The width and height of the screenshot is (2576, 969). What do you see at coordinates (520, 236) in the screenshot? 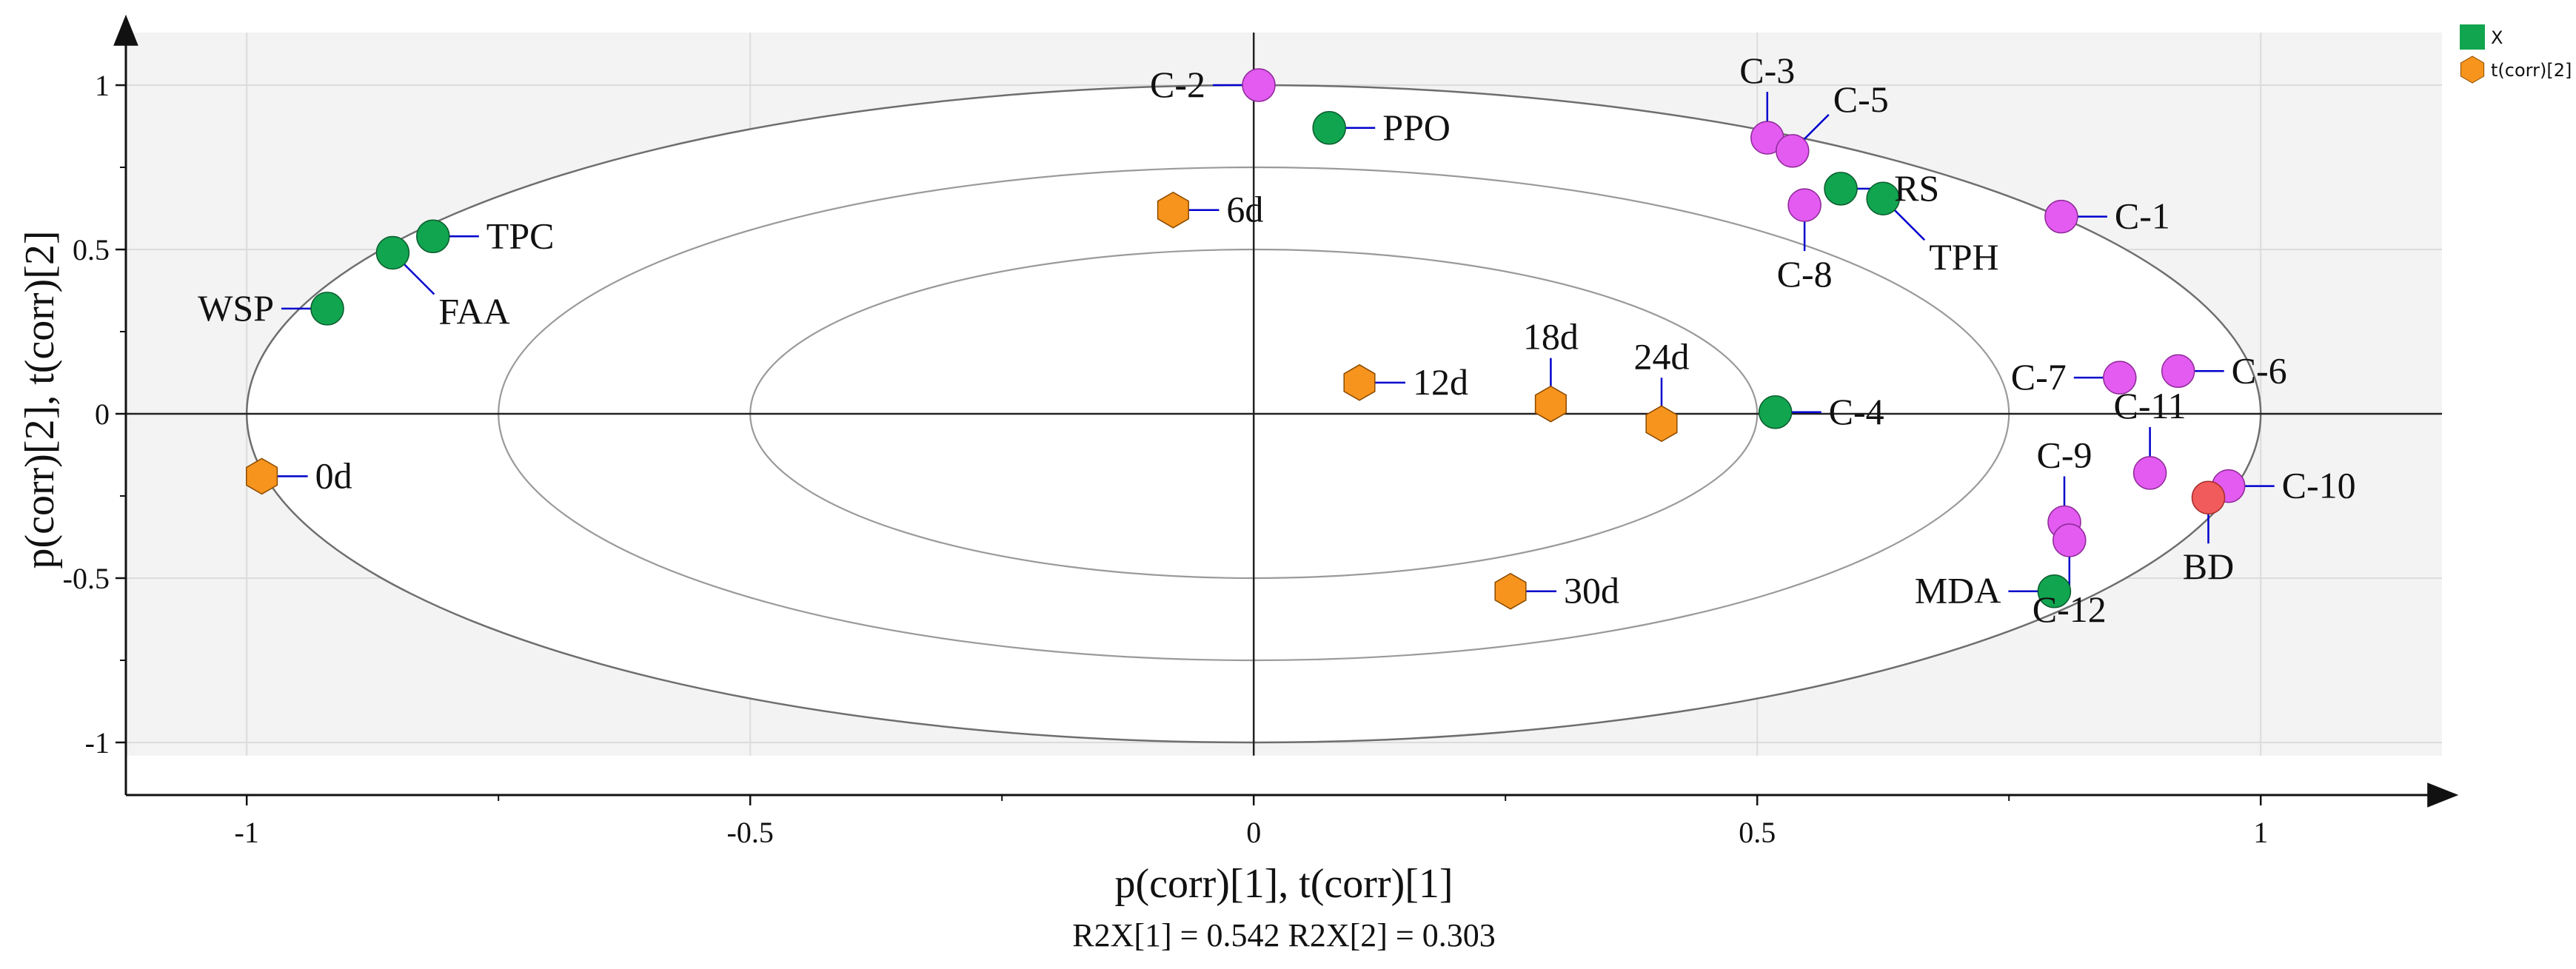
I see `point-label-tpc: TPC` at bounding box center [520, 236].